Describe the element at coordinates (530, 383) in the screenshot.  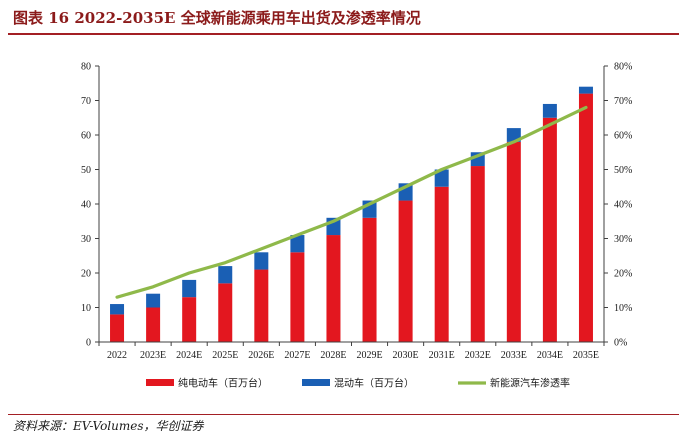
I see `legend-penetration-label: 新能源汽车渗透率` at that location.